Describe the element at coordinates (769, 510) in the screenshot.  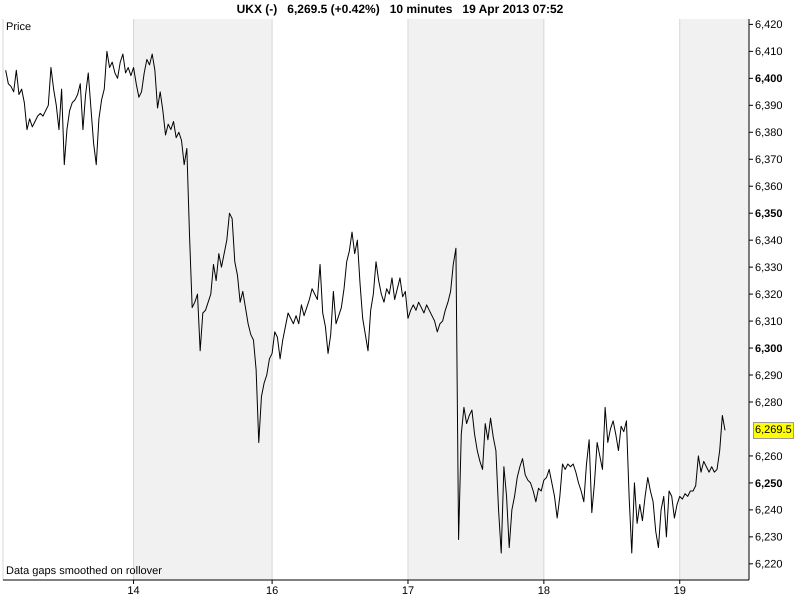
I see `y-tick-label: 6,240` at that location.